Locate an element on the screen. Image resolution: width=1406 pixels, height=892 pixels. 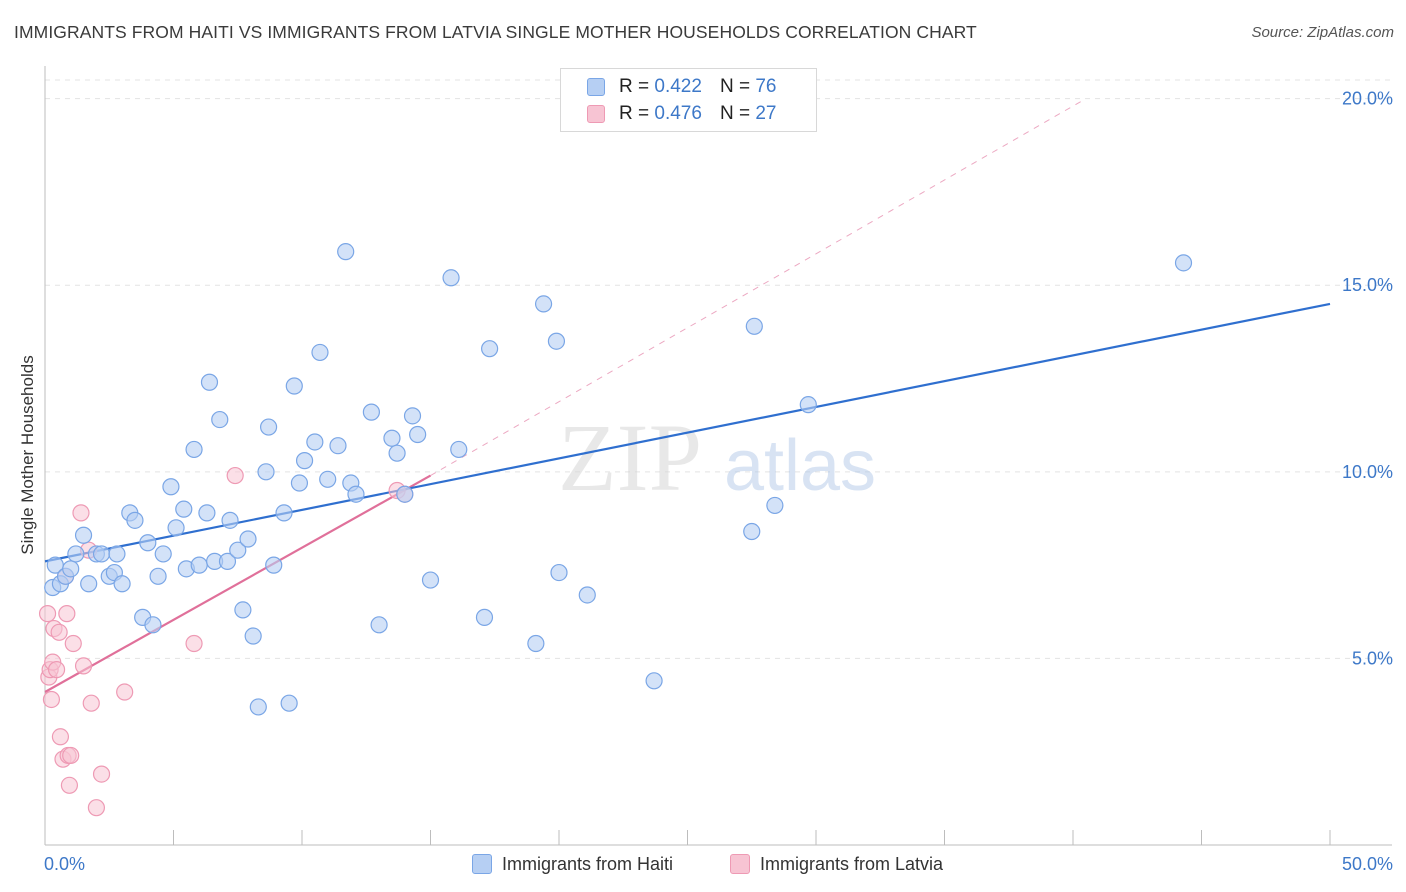
legend-n-value: 27 is located at coordinates (766, 113).